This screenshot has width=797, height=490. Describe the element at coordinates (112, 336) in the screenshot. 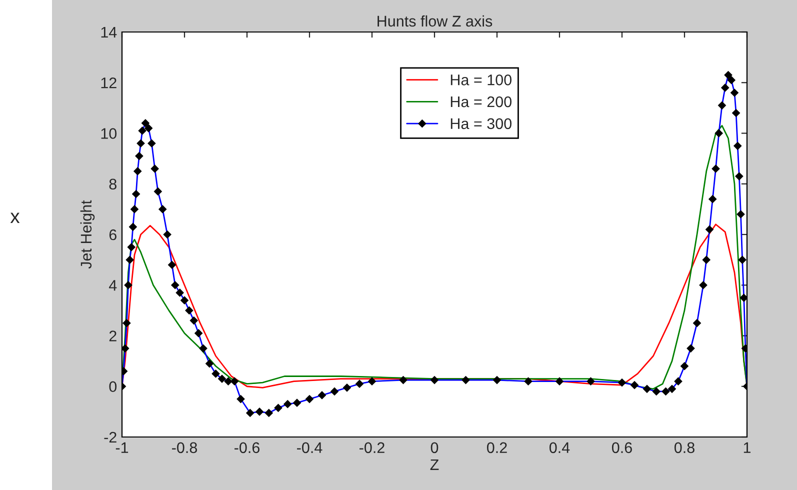

I see `y-tick-label: 2` at that location.